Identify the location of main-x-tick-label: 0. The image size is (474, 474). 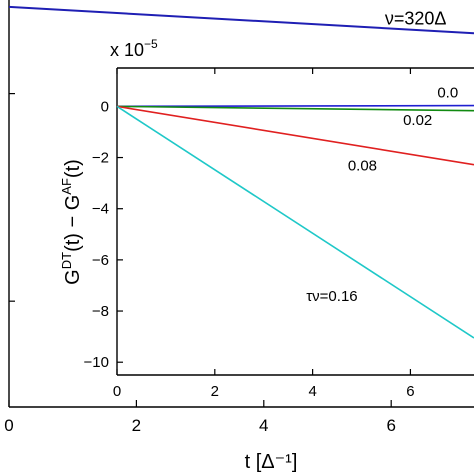
(8, 425).